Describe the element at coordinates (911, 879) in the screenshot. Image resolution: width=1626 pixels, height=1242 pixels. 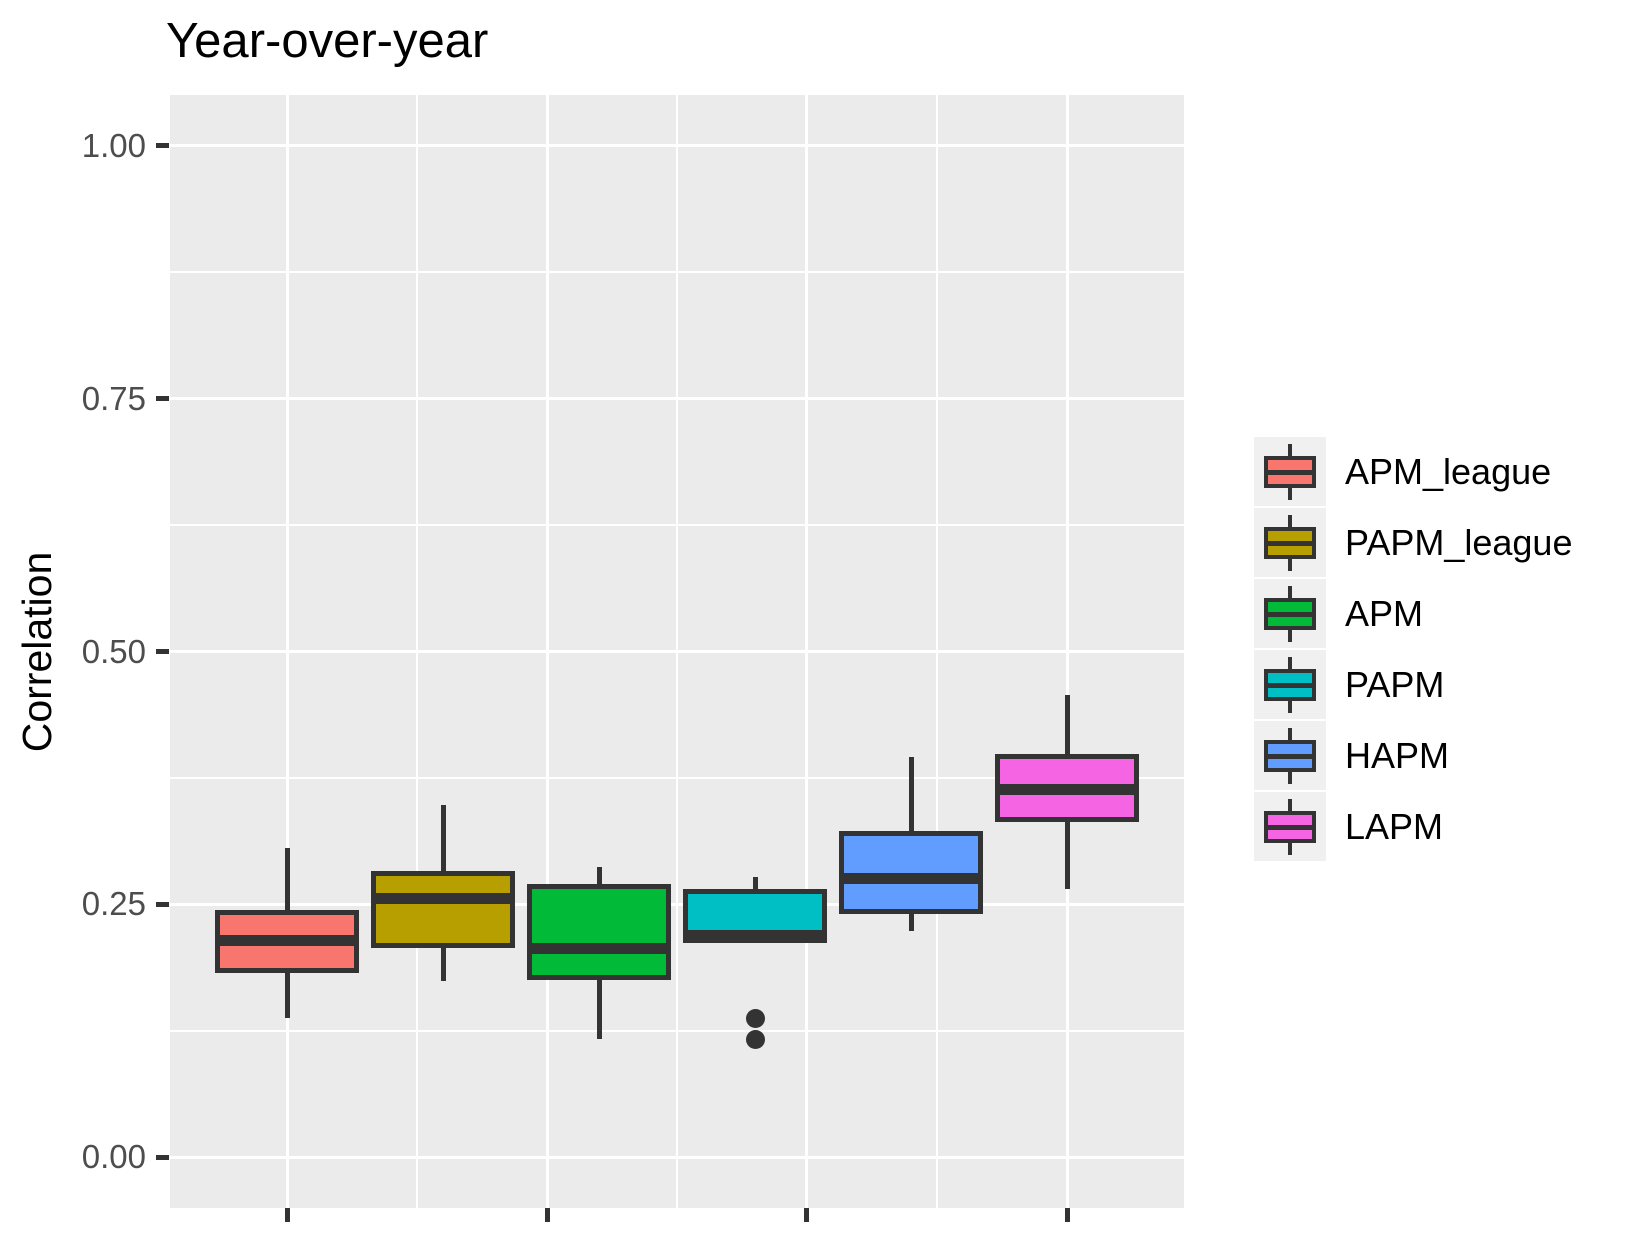
I see `median-line-HAPM` at that location.